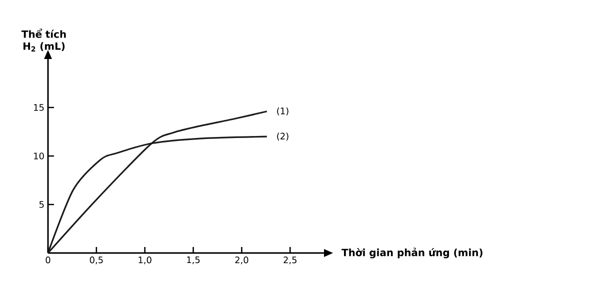  Describe the element at coordinates (282, 111) in the screenshot. I see `series-label: (1)` at that location.